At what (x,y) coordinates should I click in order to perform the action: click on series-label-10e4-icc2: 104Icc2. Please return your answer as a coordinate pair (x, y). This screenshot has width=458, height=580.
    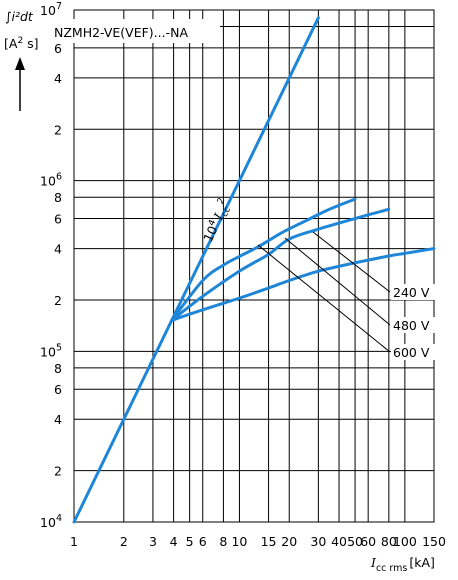
    Looking at the image, I should click on (217, 221).